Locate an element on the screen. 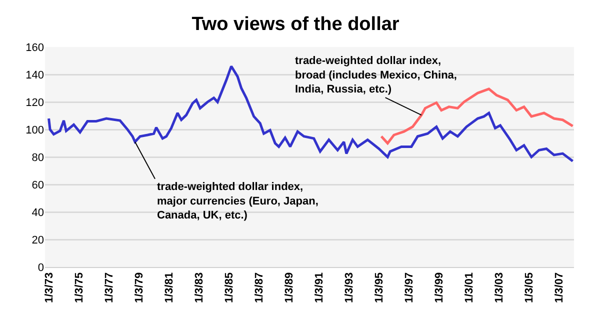  y-tick-label: 140 is located at coordinates (35, 75).